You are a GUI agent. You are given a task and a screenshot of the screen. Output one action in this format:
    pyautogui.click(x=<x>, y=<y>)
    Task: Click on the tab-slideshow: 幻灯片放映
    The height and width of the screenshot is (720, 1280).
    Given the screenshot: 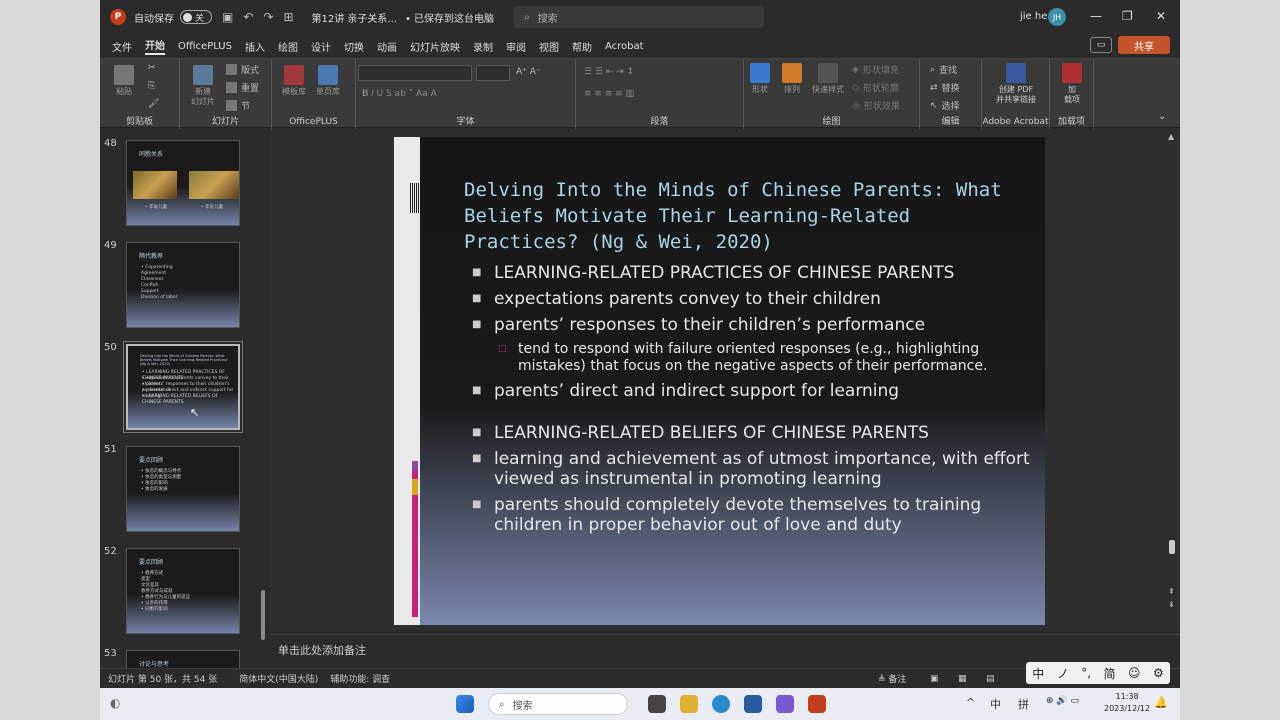 What is the action you would take?
    pyautogui.click(x=434, y=48)
    